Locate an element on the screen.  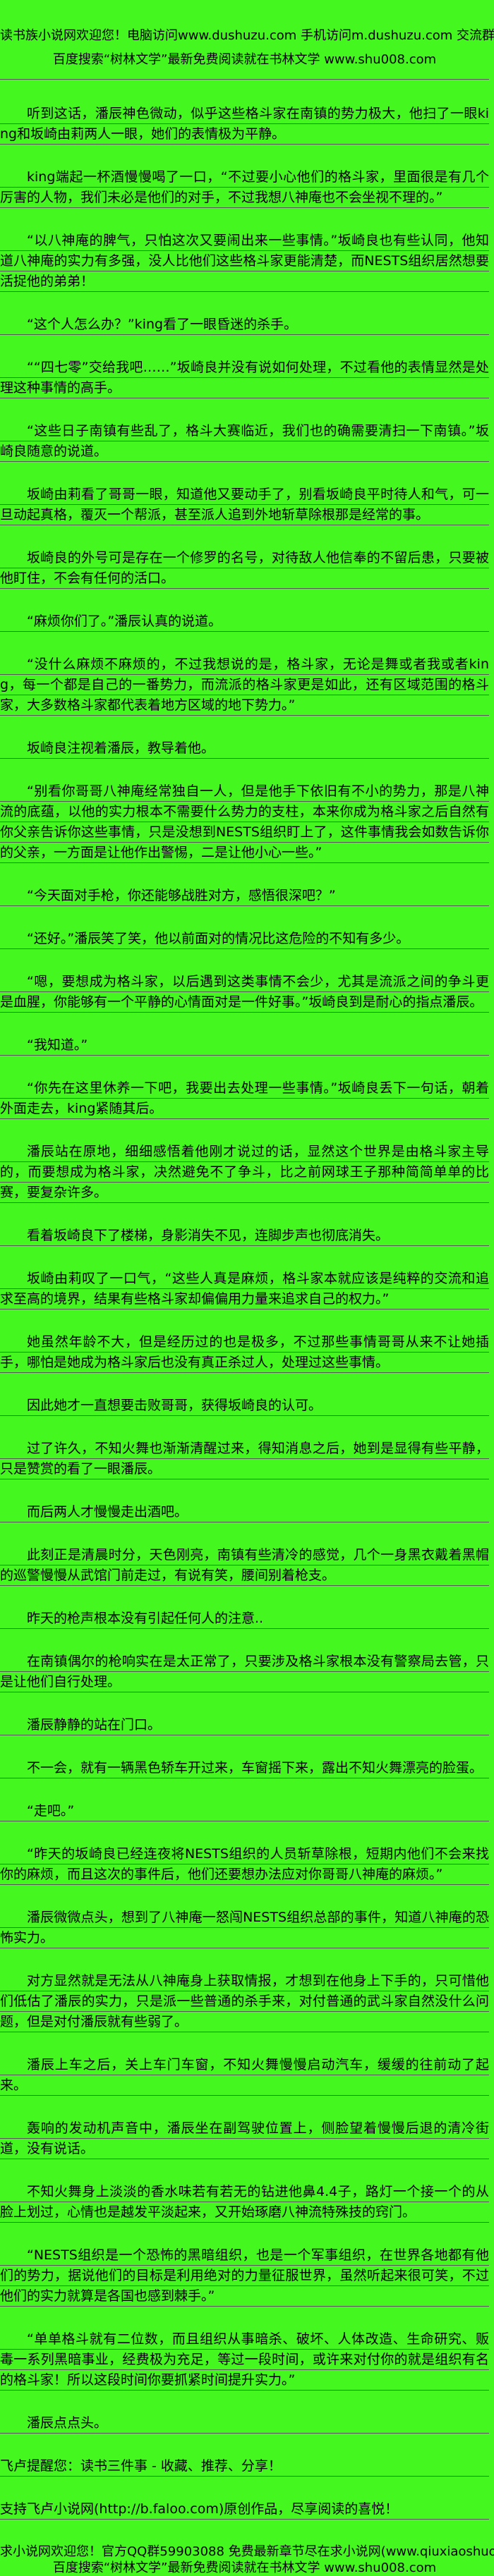
notice-line: 飞卢提醒您：读书三件事 - 收藏、推荐、分享！ is located at coordinates (244, 2467).